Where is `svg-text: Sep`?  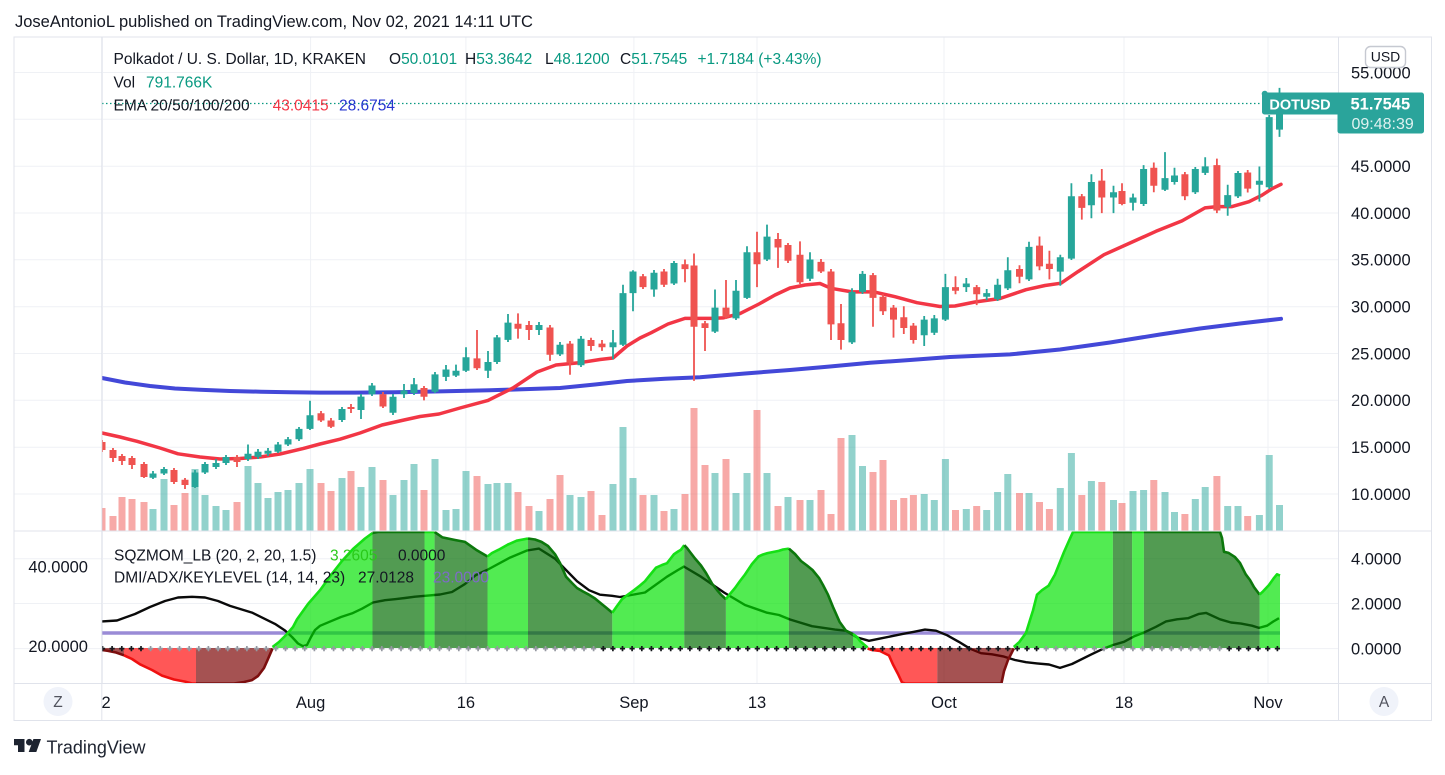
svg-text: Sep is located at coordinates (633, 703).